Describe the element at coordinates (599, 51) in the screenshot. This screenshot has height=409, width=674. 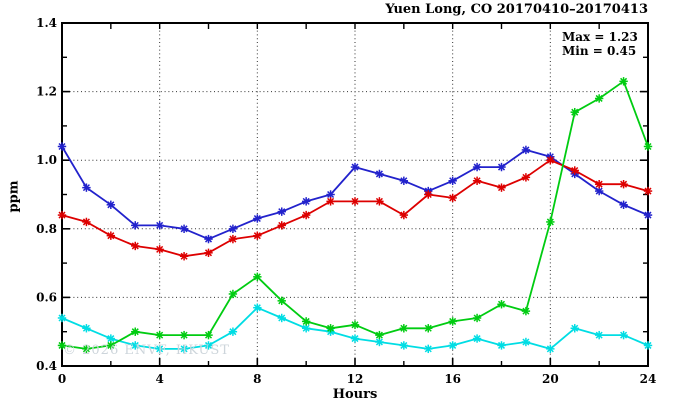
I see `min-value-label: Min = 0.45` at that location.